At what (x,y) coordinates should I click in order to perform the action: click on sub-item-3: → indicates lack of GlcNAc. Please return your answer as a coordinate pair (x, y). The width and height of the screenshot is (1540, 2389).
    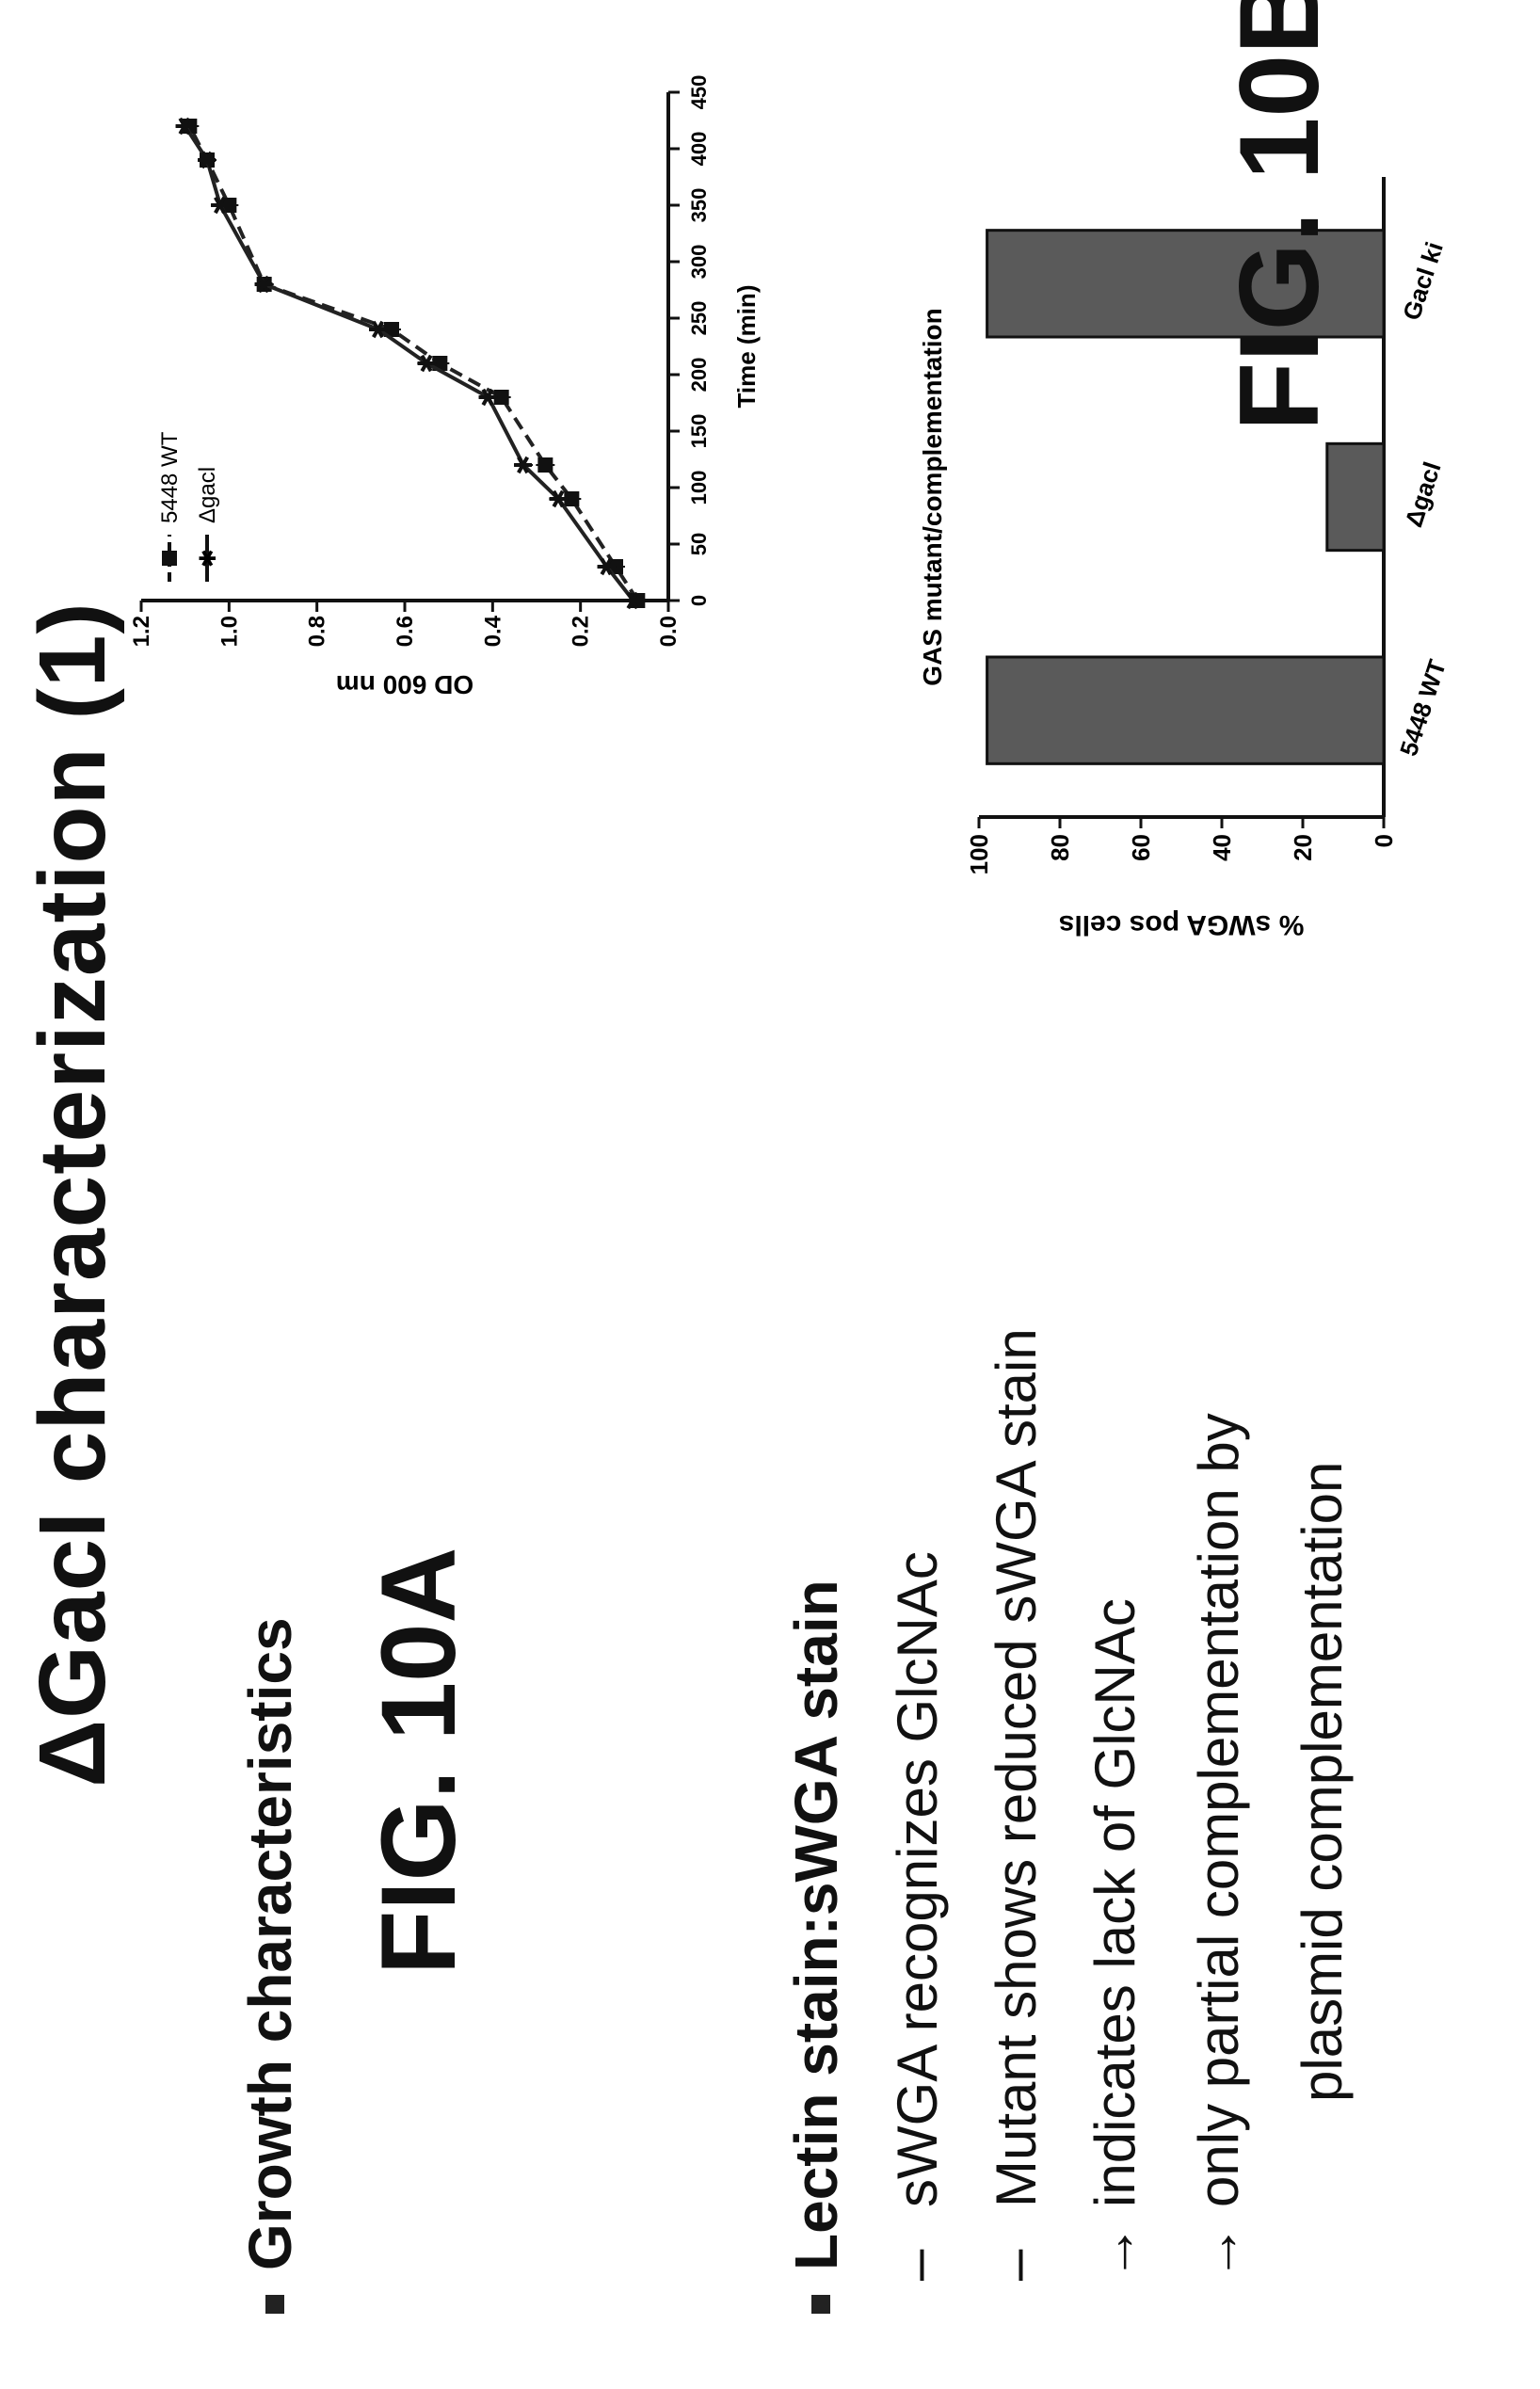
    Looking at the image, I should click on (1115, 1939).